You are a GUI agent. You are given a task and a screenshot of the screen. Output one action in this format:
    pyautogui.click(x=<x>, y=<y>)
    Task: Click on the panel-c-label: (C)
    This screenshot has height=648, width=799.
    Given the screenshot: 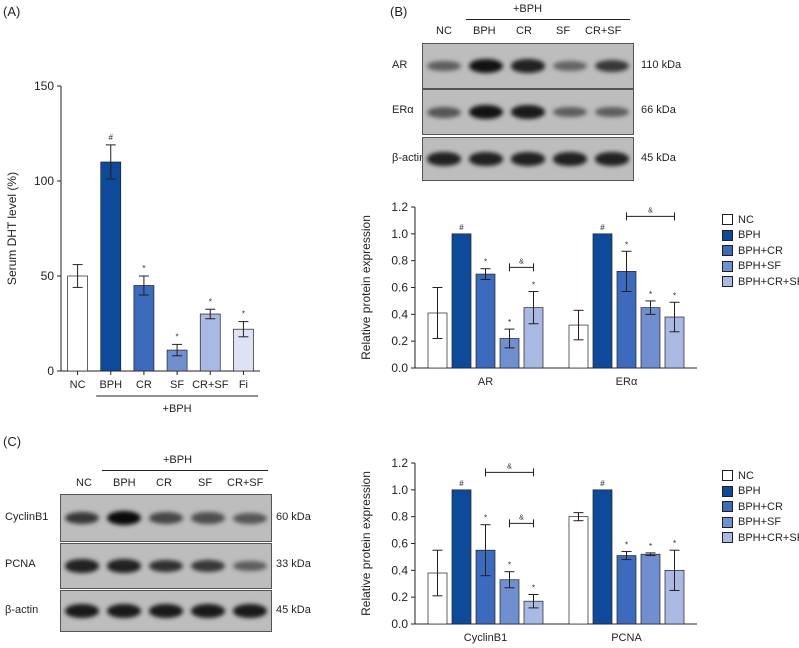 What is the action you would take?
    pyautogui.click(x=12, y=441)
    